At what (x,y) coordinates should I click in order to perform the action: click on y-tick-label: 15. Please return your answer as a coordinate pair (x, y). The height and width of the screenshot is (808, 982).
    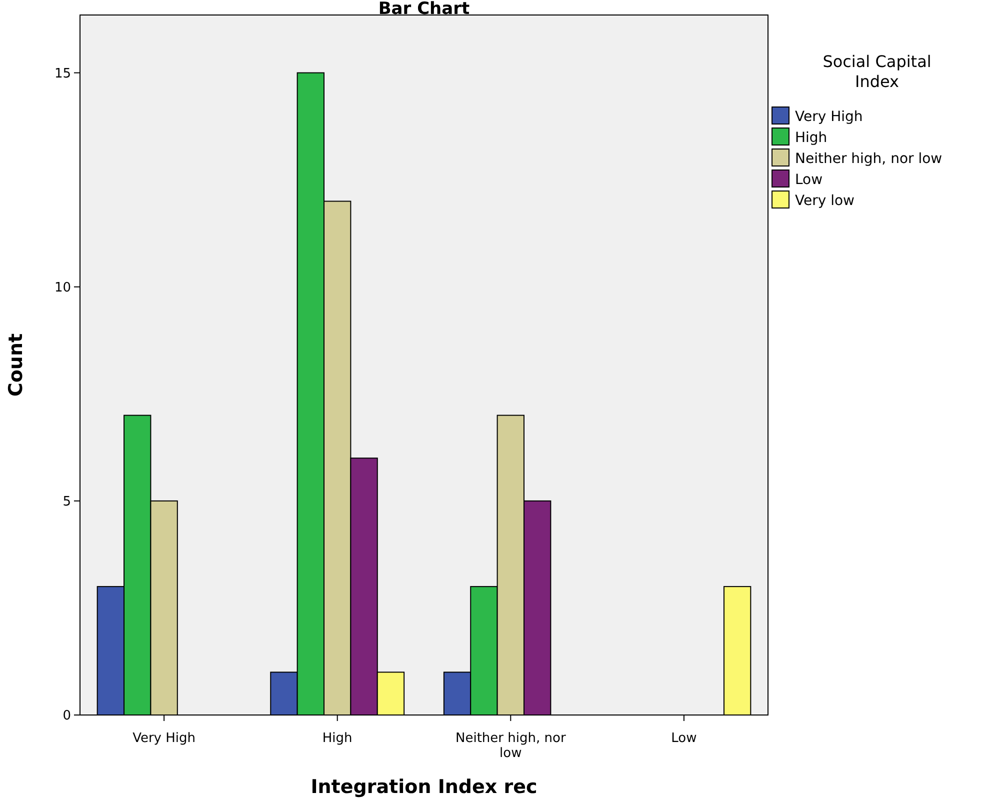
    Looking at the image, I should click on (62, 74).